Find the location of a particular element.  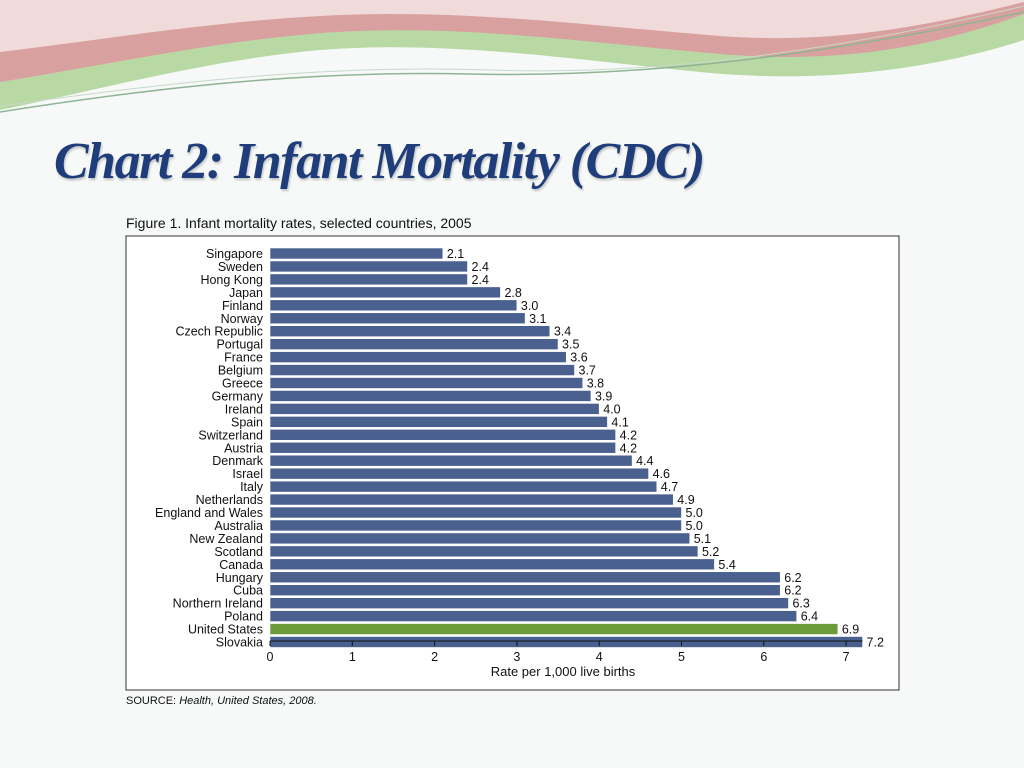

bar-denmark is located at coordinates (451, 460).